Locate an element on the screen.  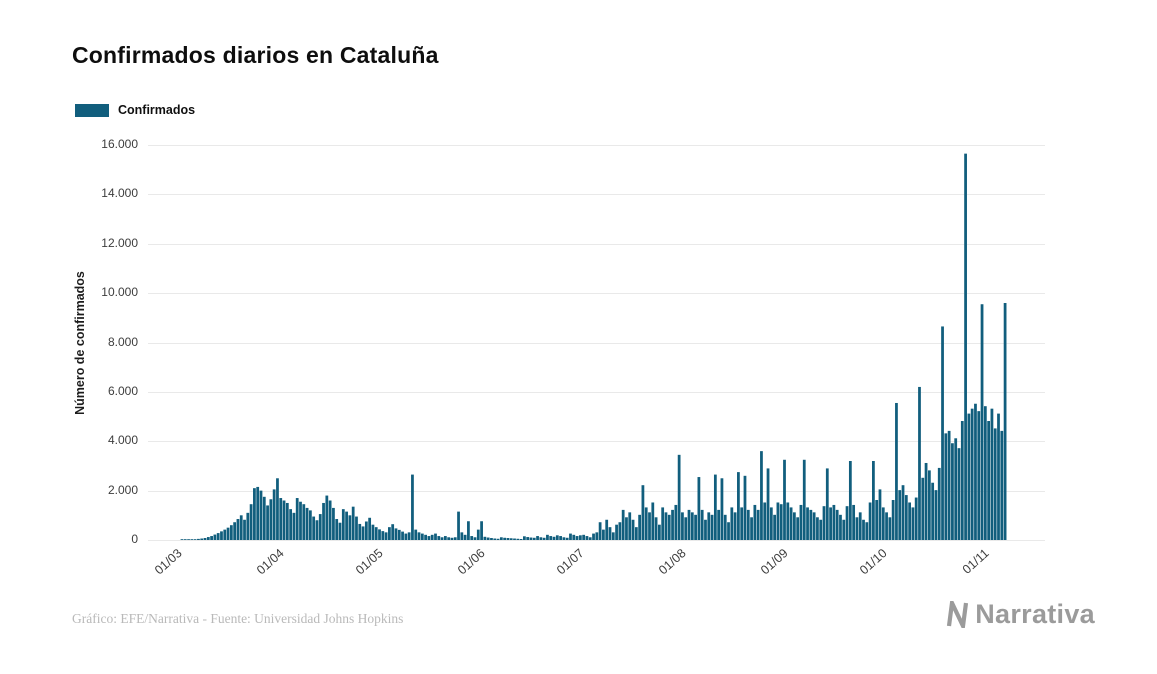
x-tick-label: 01/05 is located at coordinates (369, 562).